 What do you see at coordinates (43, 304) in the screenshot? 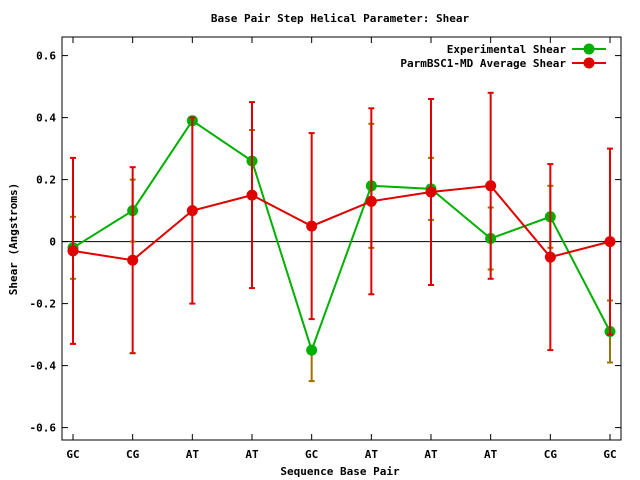
I see `y-tick-label: -0.2` at bounding box center [43, 304].